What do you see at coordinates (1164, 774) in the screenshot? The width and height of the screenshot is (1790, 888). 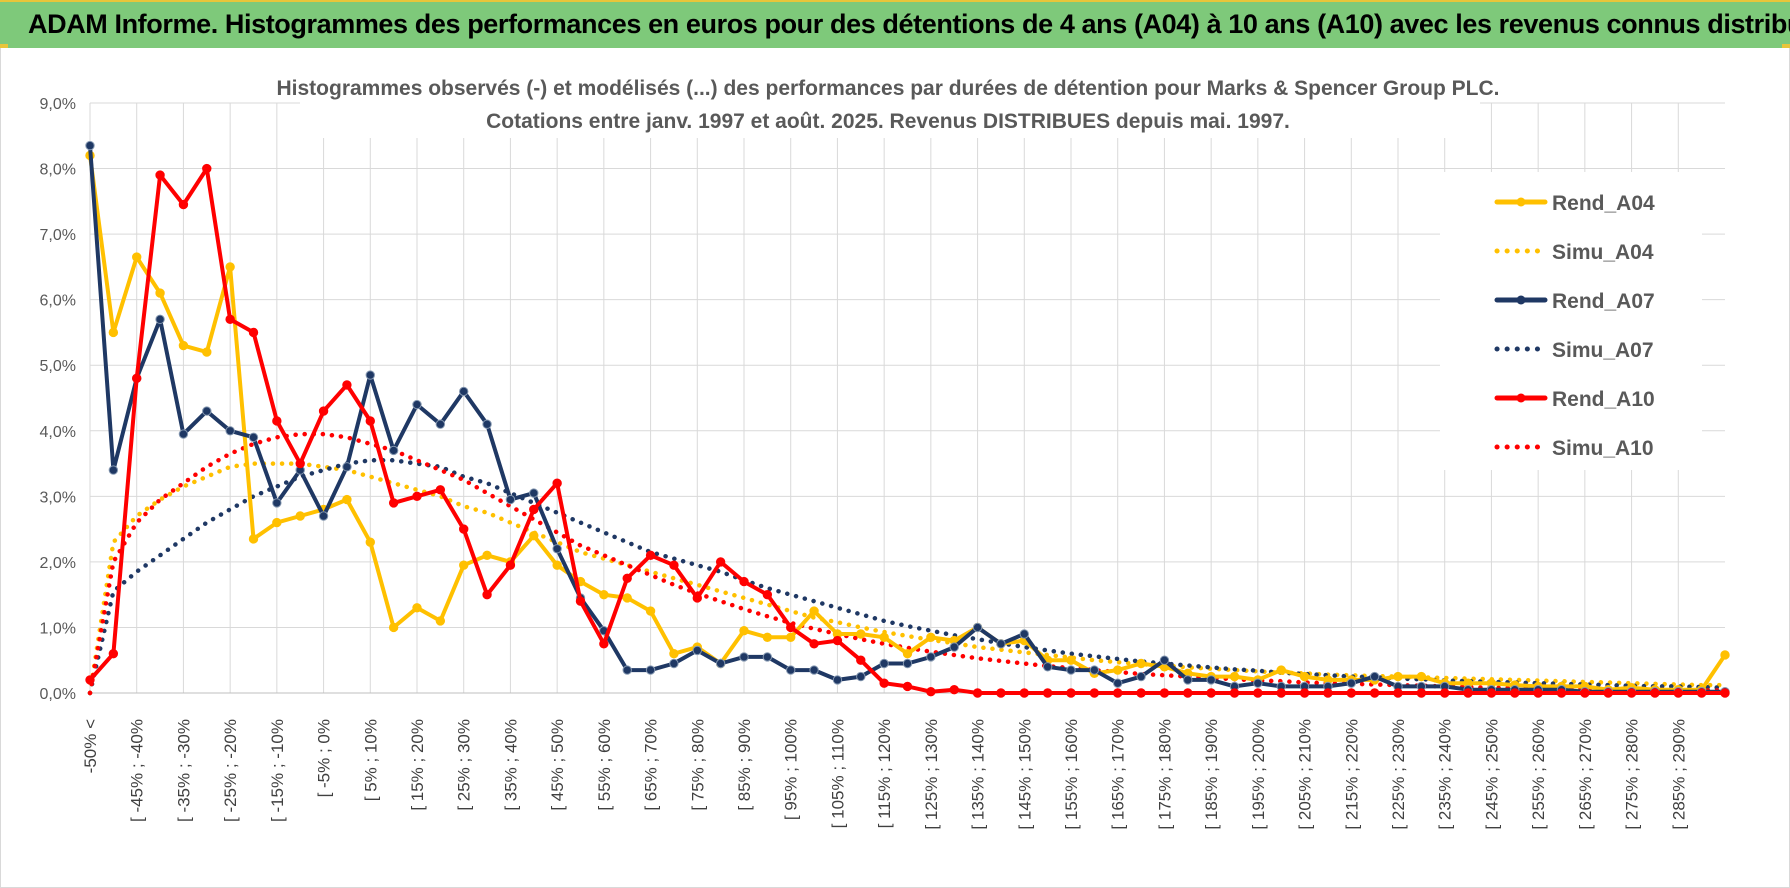 I see `x-tick-label: [ 175% ; 180%` at bounding box center [1164, 774].